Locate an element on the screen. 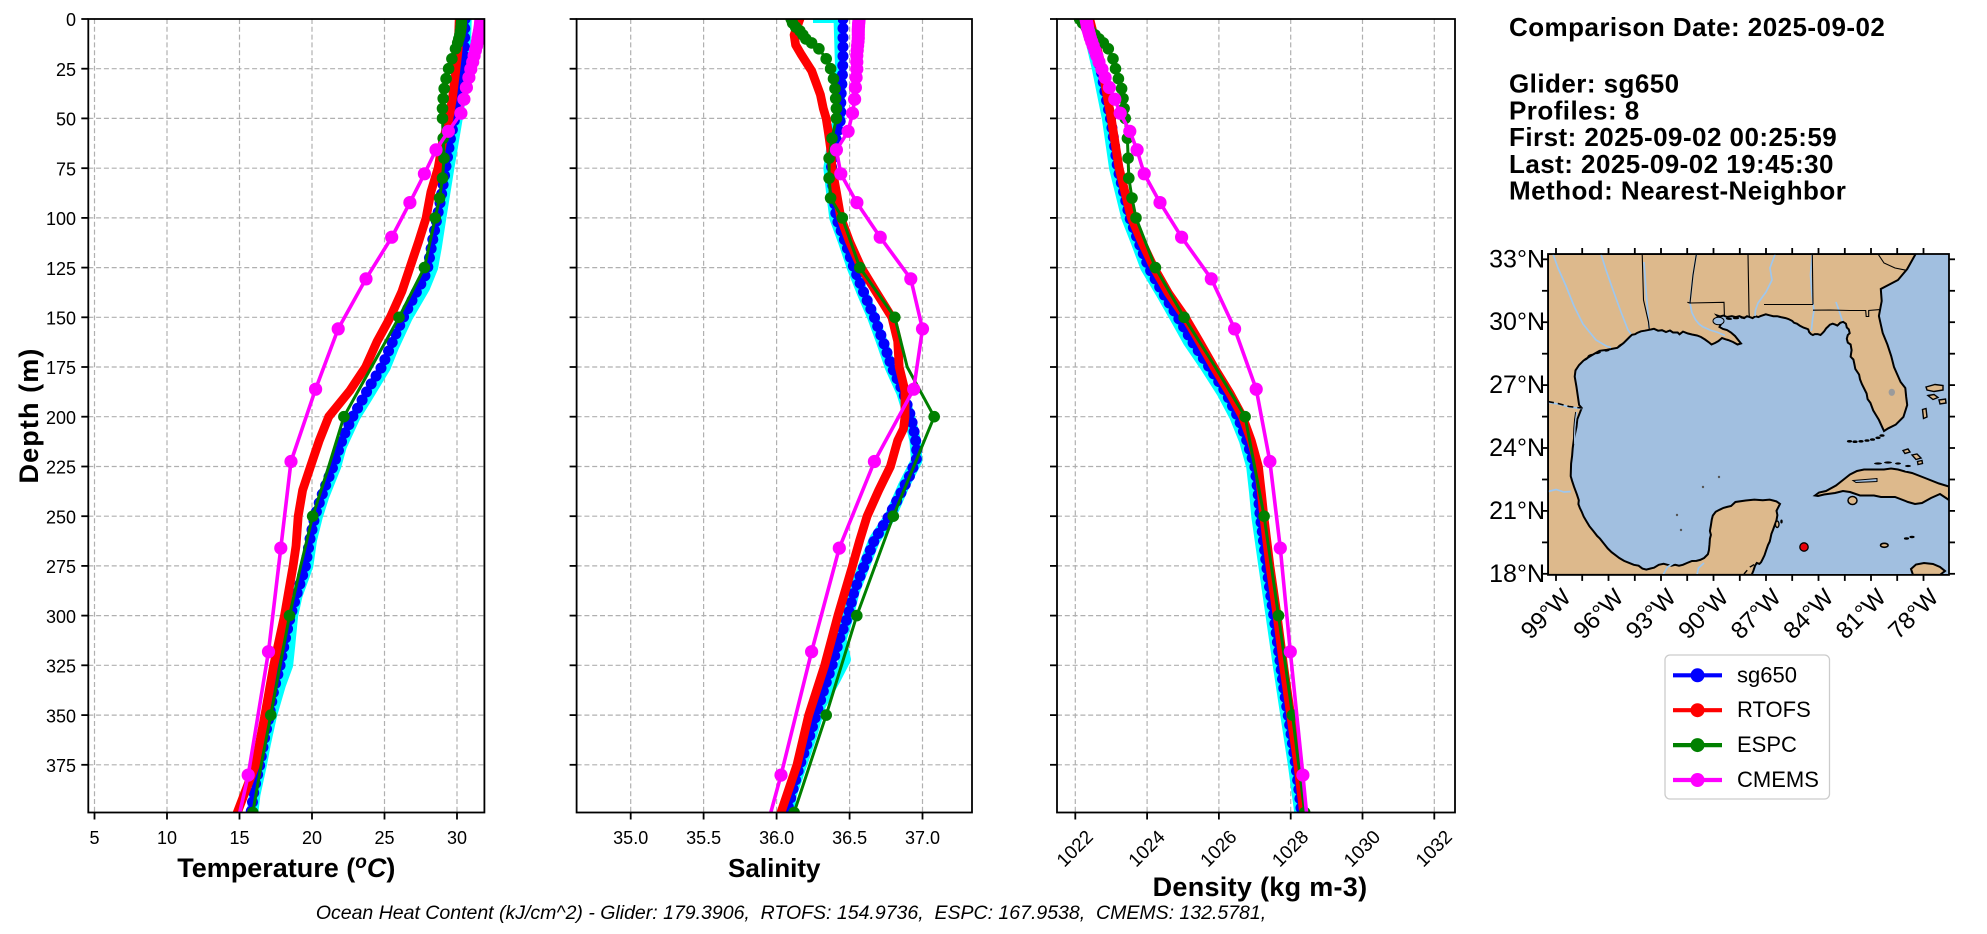  svg-text: sg650 is located at coordinates (1767, 674).